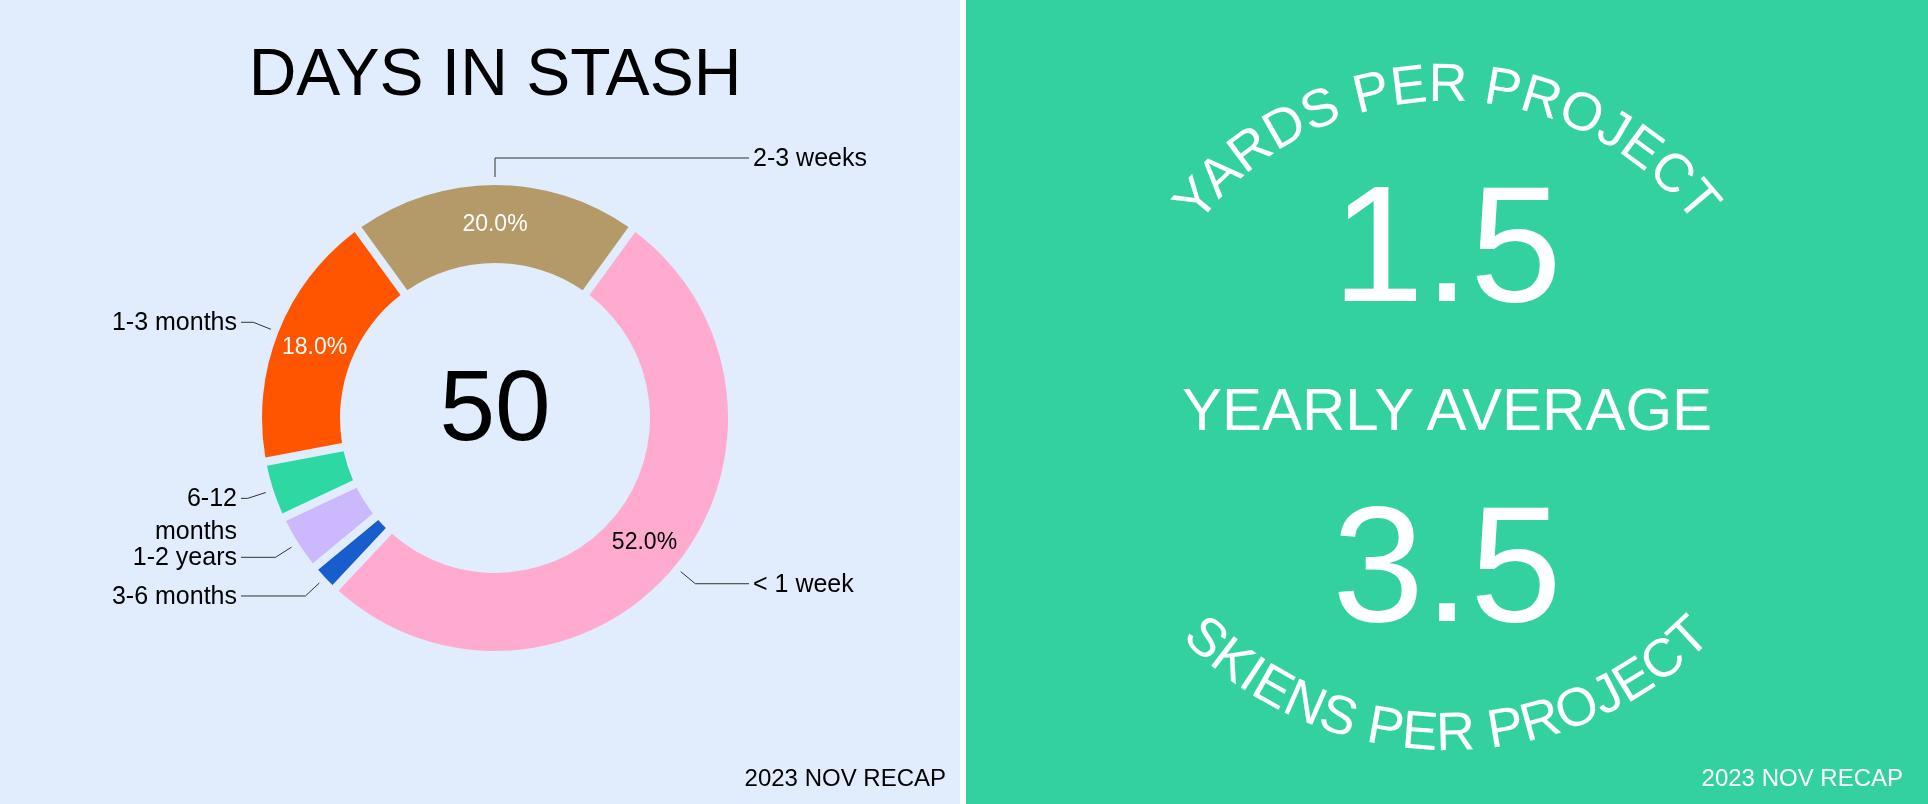  I want to click on text: YEARLY AVERAGE, so click(1447, 409).